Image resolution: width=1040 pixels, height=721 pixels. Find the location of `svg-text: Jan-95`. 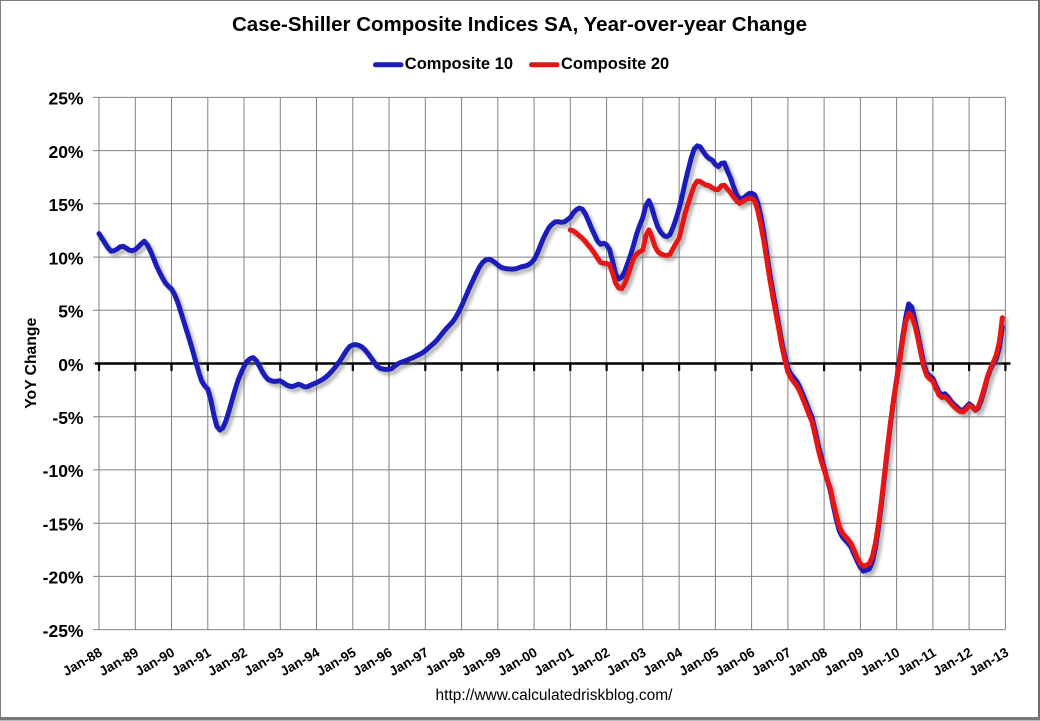

svg-text: Jan-95 is located at coordinates (336, 661).